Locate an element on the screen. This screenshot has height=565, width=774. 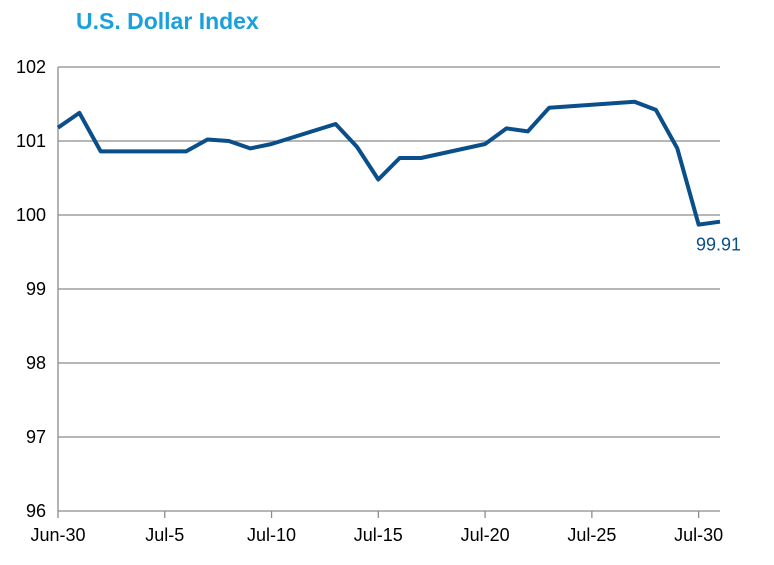
x-tick-label: Jul-5 is located at coordinates (164, 535).